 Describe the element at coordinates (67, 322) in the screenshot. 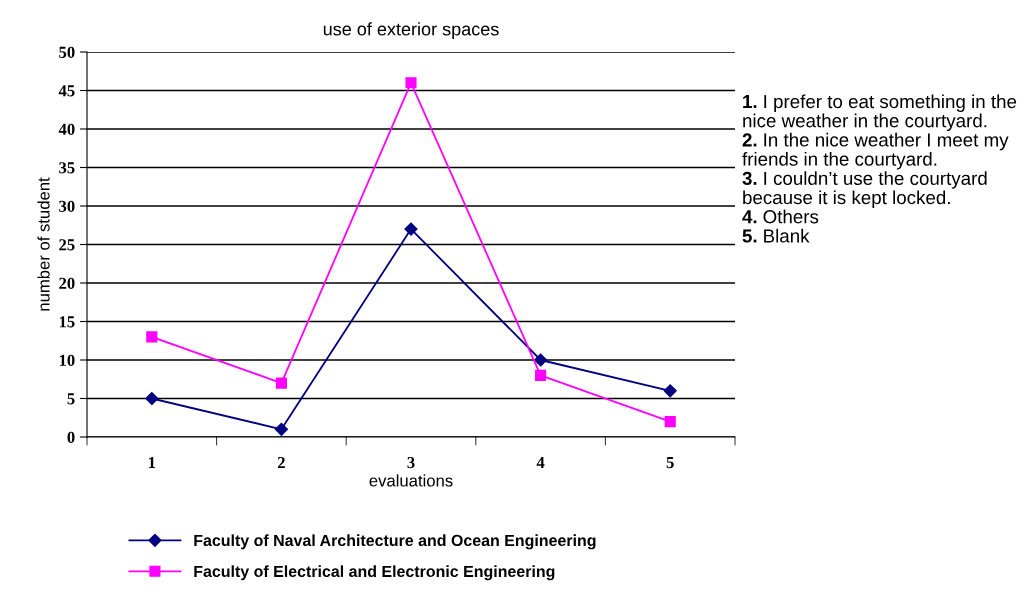

I see `y-tick-label: 15` at that location.